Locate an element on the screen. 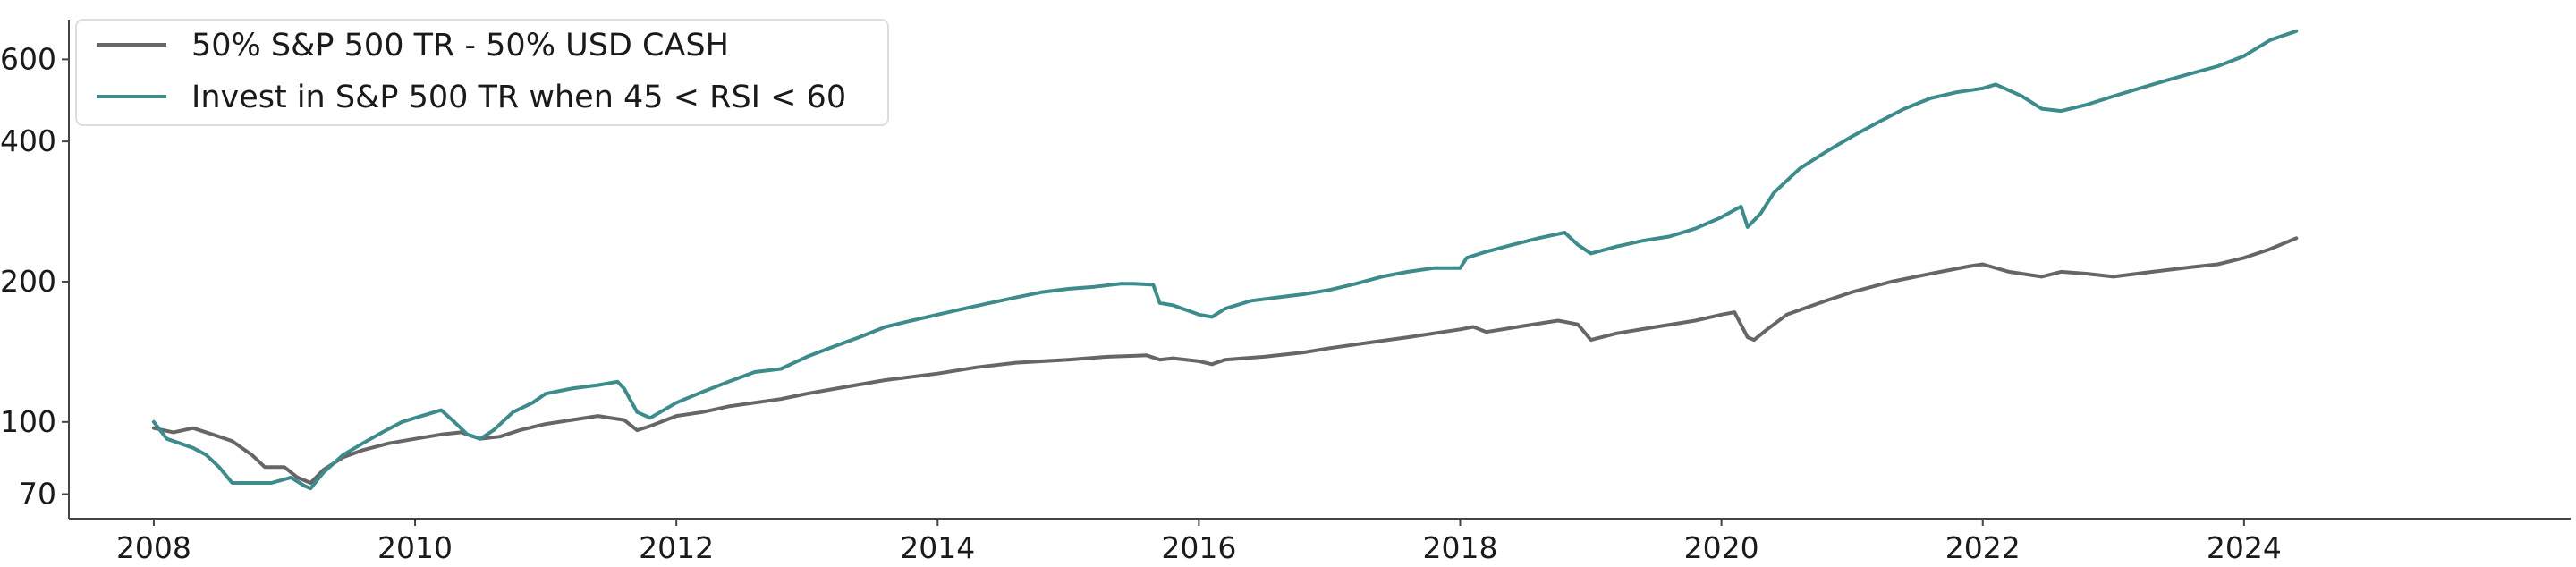 This screenshot has height=567, width=2576. legend-box is located at coordinates (482, 72).